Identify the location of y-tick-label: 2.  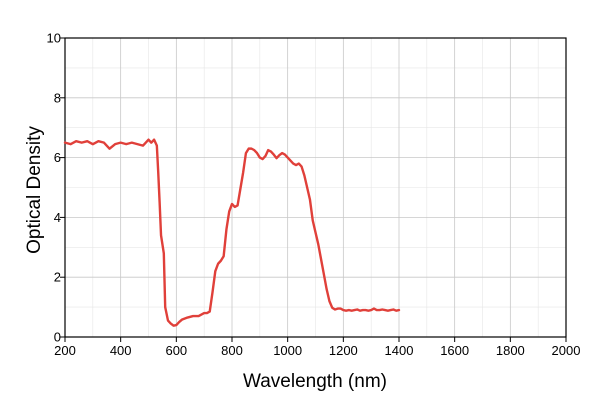
(57, 277).